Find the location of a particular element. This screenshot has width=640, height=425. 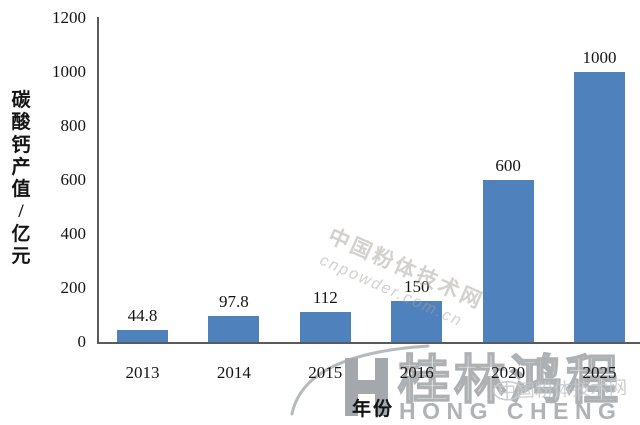

bar-2014 is located at coordinates (234, 329).